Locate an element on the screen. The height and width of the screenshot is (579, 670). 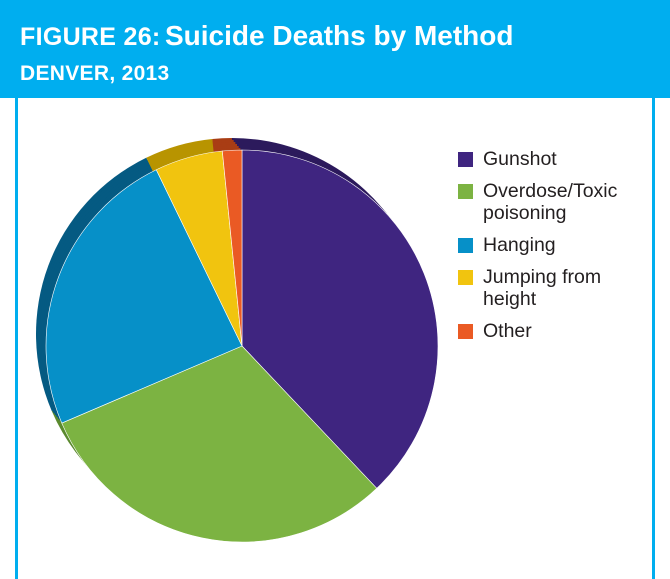
legend-item-jumping-from-height: Jumping from height is located at coordinates (555, 288).